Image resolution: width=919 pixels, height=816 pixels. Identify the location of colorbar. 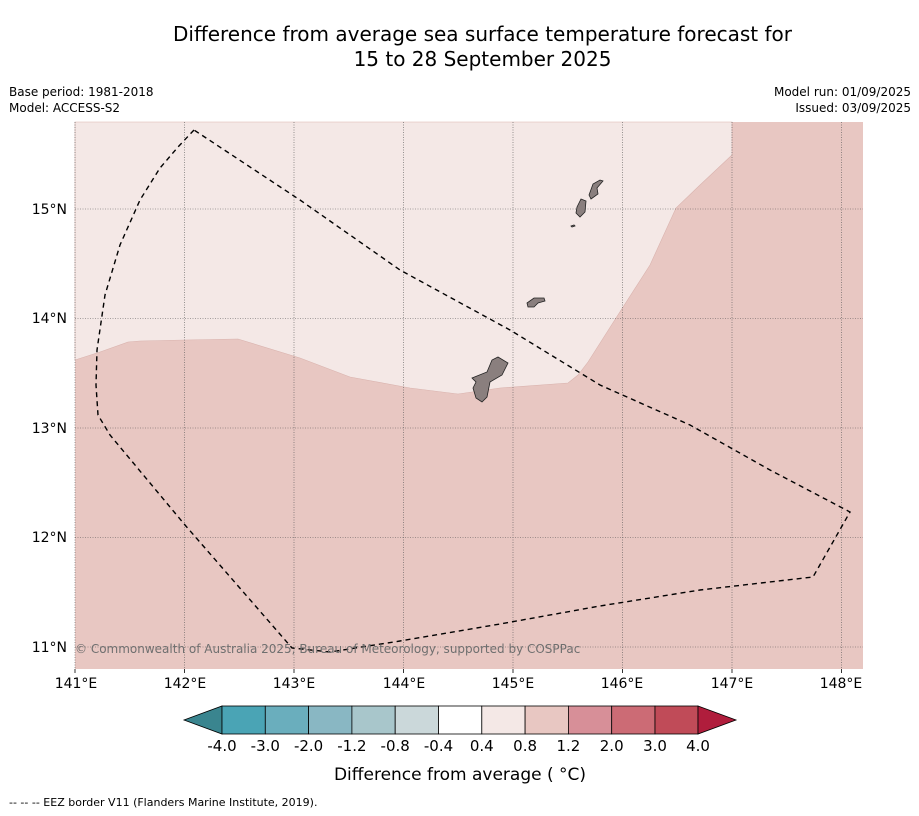
(460, 720).